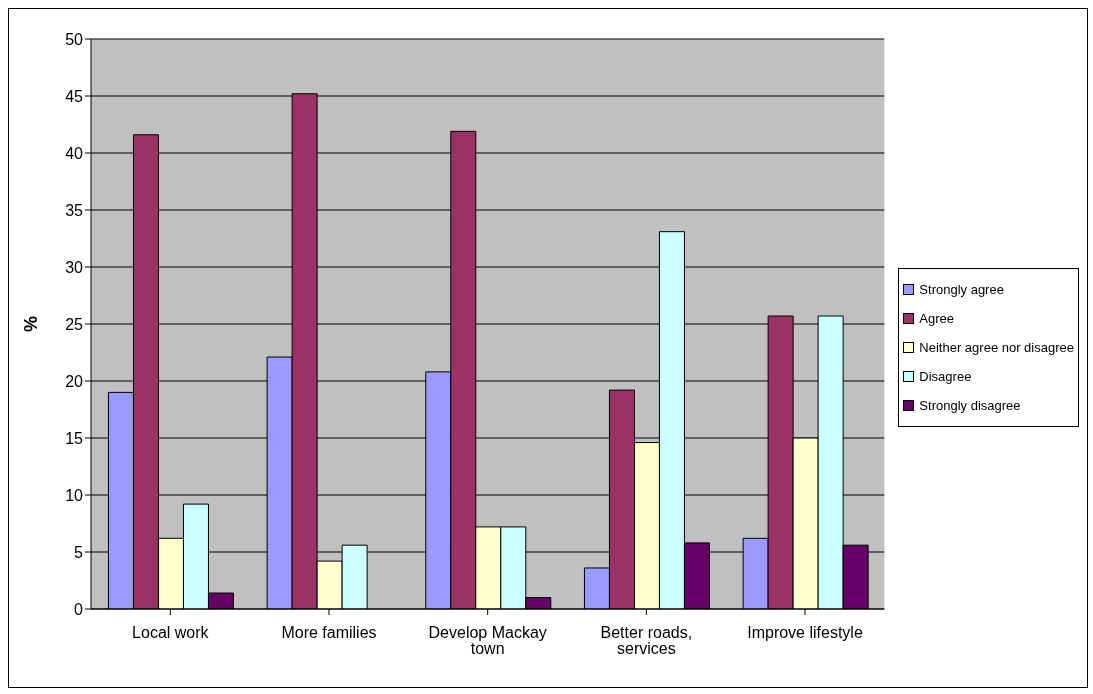  Describe the element at coordinates (31, 324) in the screenshot. I see `y-axis-title: %` at that location.